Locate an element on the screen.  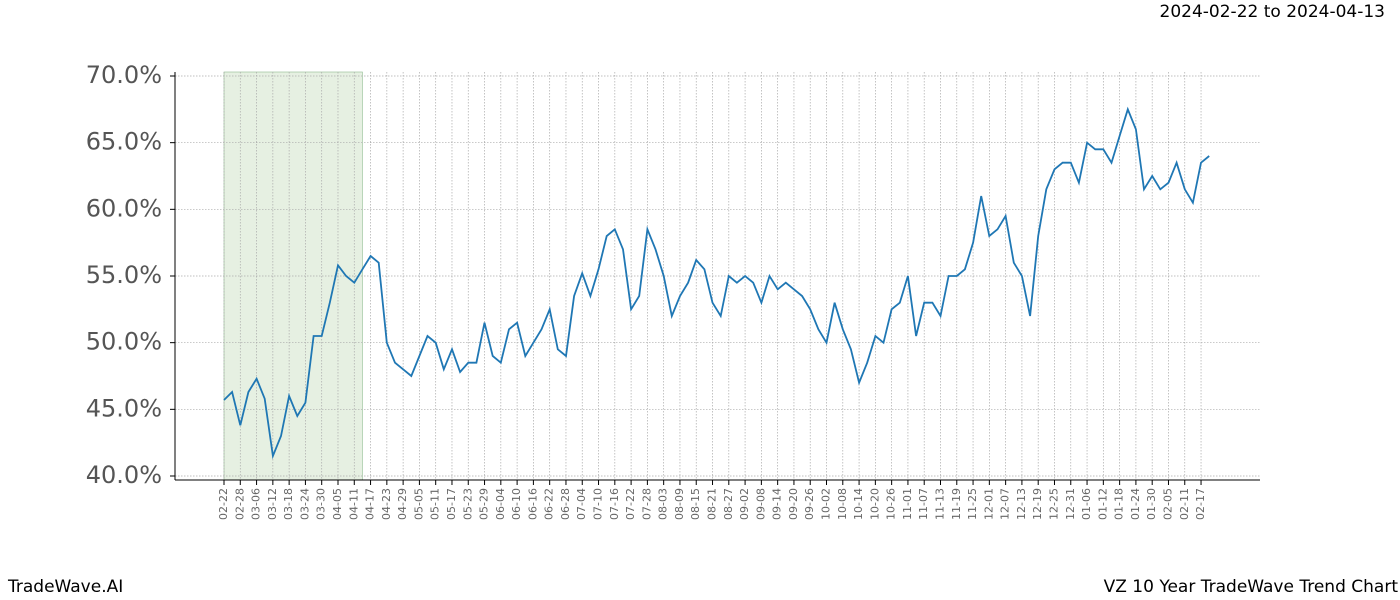
x-tick-label: 08-09 is located at coordinates (679, 504).